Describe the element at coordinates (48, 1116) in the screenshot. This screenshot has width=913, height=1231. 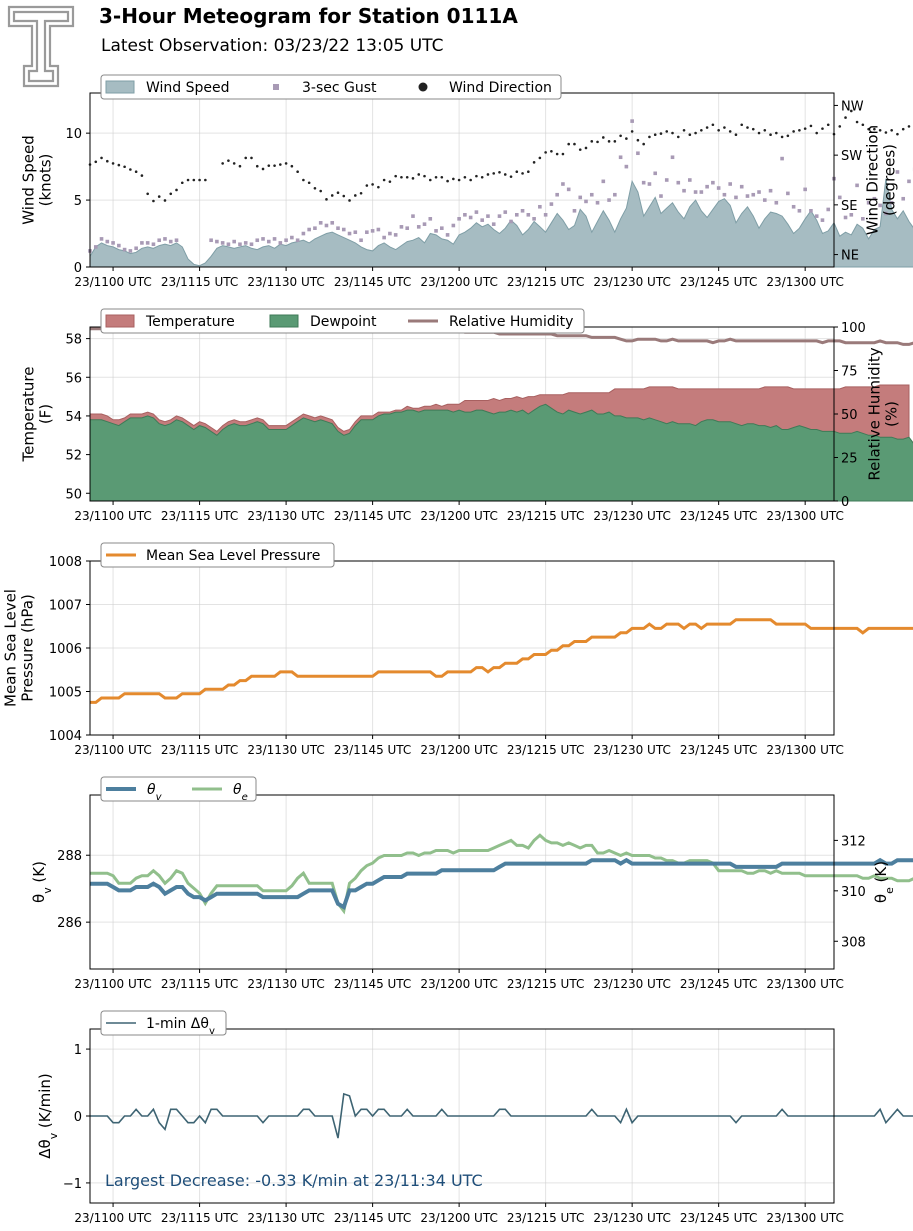
I see `delta-theta-axis-label: Δθv (K/min)` at that location.